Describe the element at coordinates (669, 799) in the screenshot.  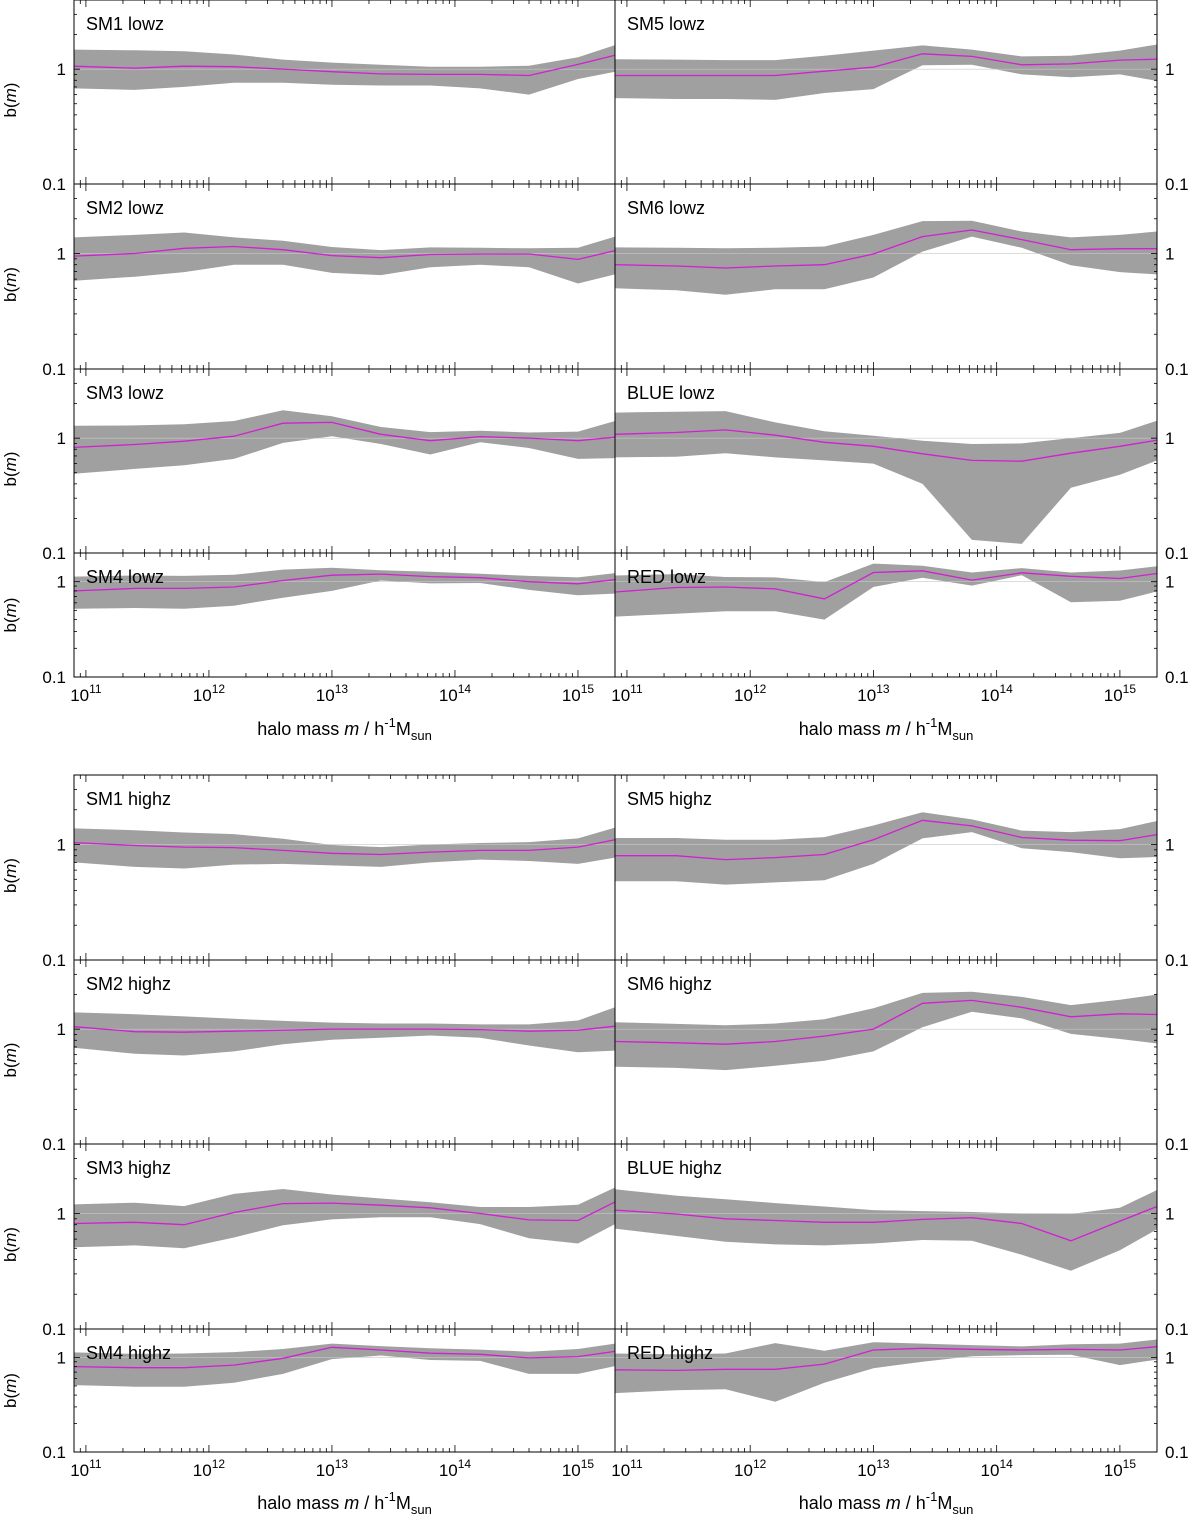
I see `panel-title: SM5 highz` at that location.